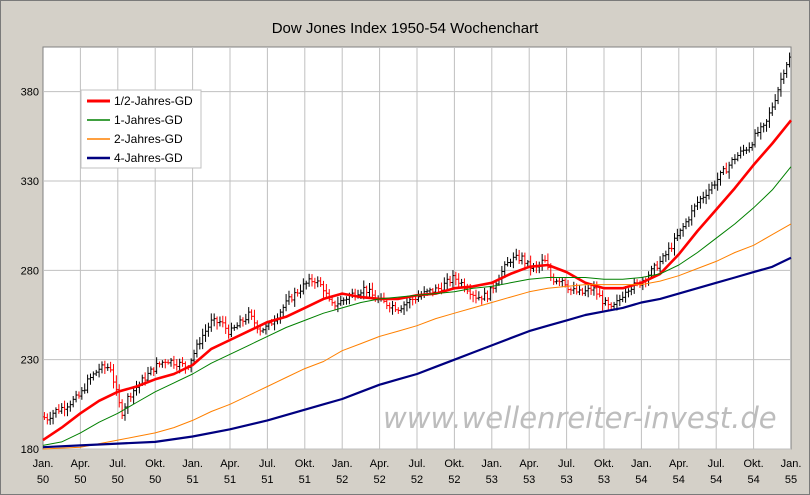 The image size is (810, 495). Describe the element at coordinates (566, 472) in the screenshot. I see `x-tick-label-14: Jul. 53` at that location.